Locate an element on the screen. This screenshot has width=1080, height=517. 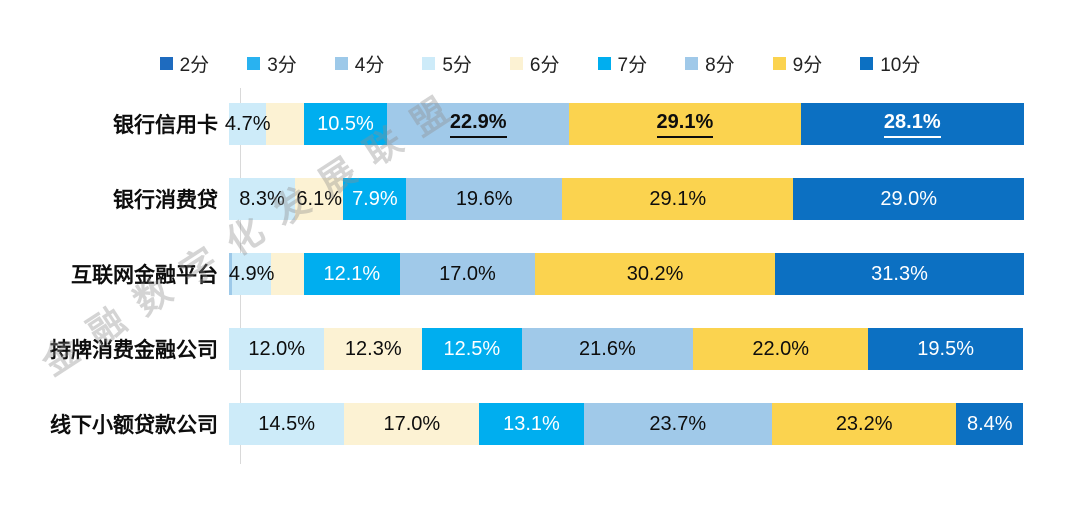
segment-value-label: 29.0% is located at coordinates (909, 198).